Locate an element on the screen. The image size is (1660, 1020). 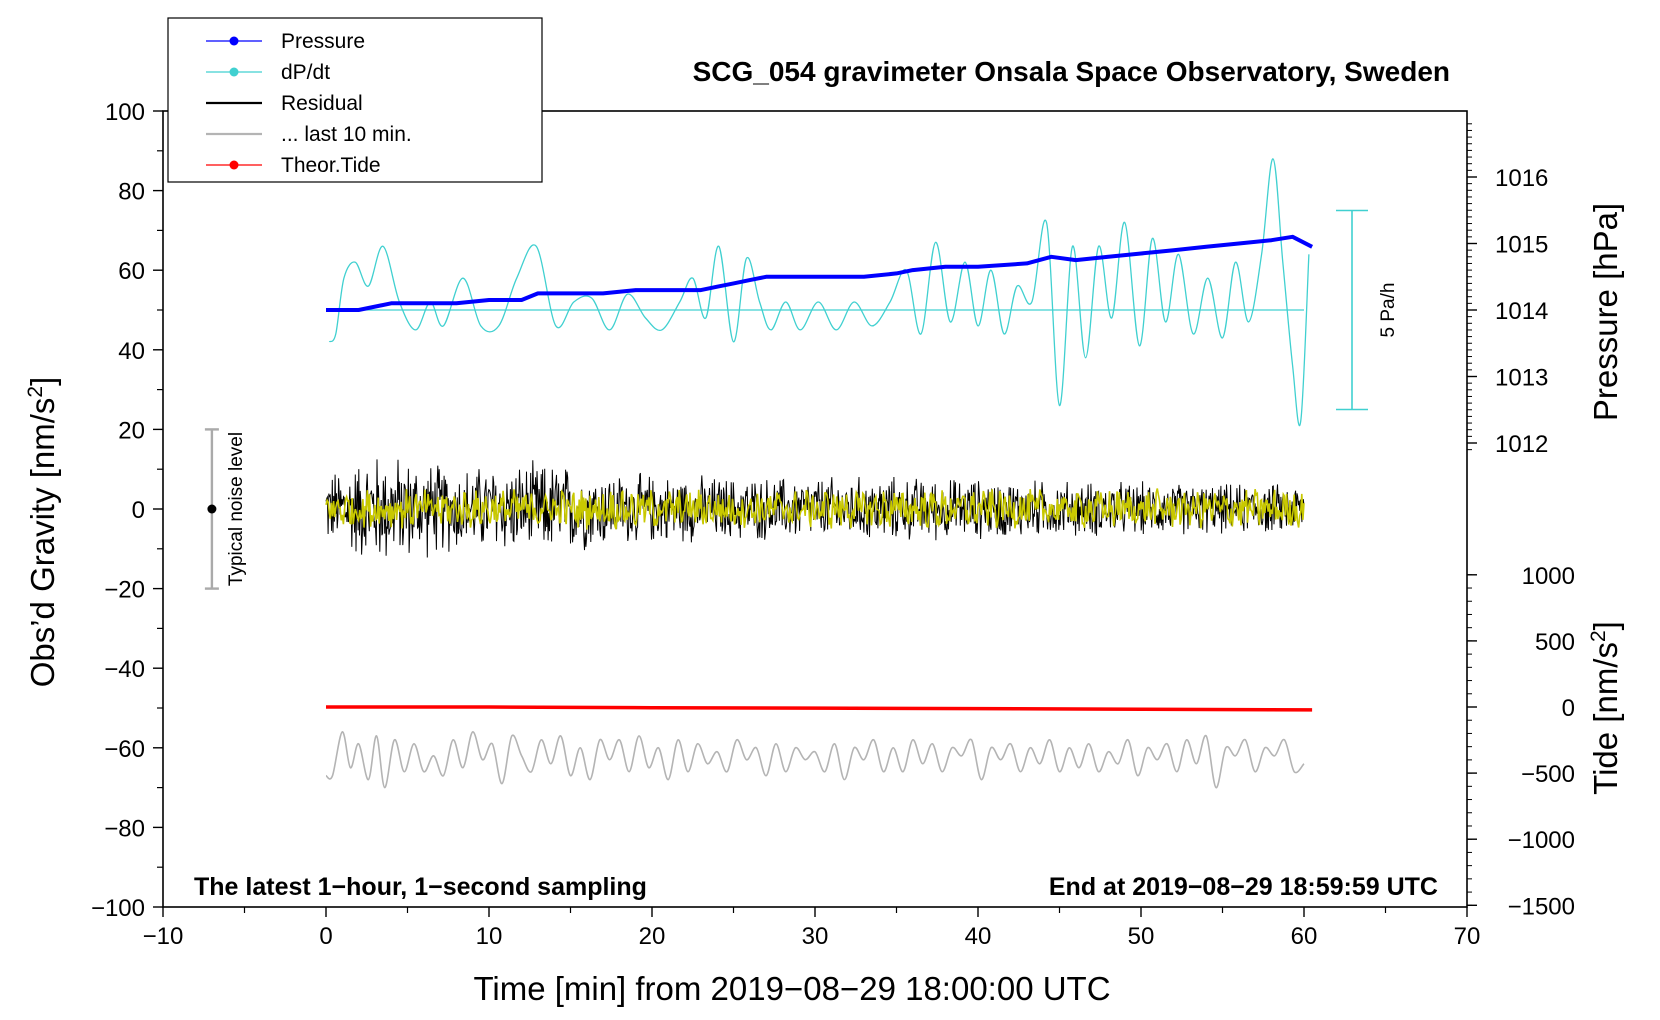
y-tick-label: −100 is located at coordinates (118, 908).